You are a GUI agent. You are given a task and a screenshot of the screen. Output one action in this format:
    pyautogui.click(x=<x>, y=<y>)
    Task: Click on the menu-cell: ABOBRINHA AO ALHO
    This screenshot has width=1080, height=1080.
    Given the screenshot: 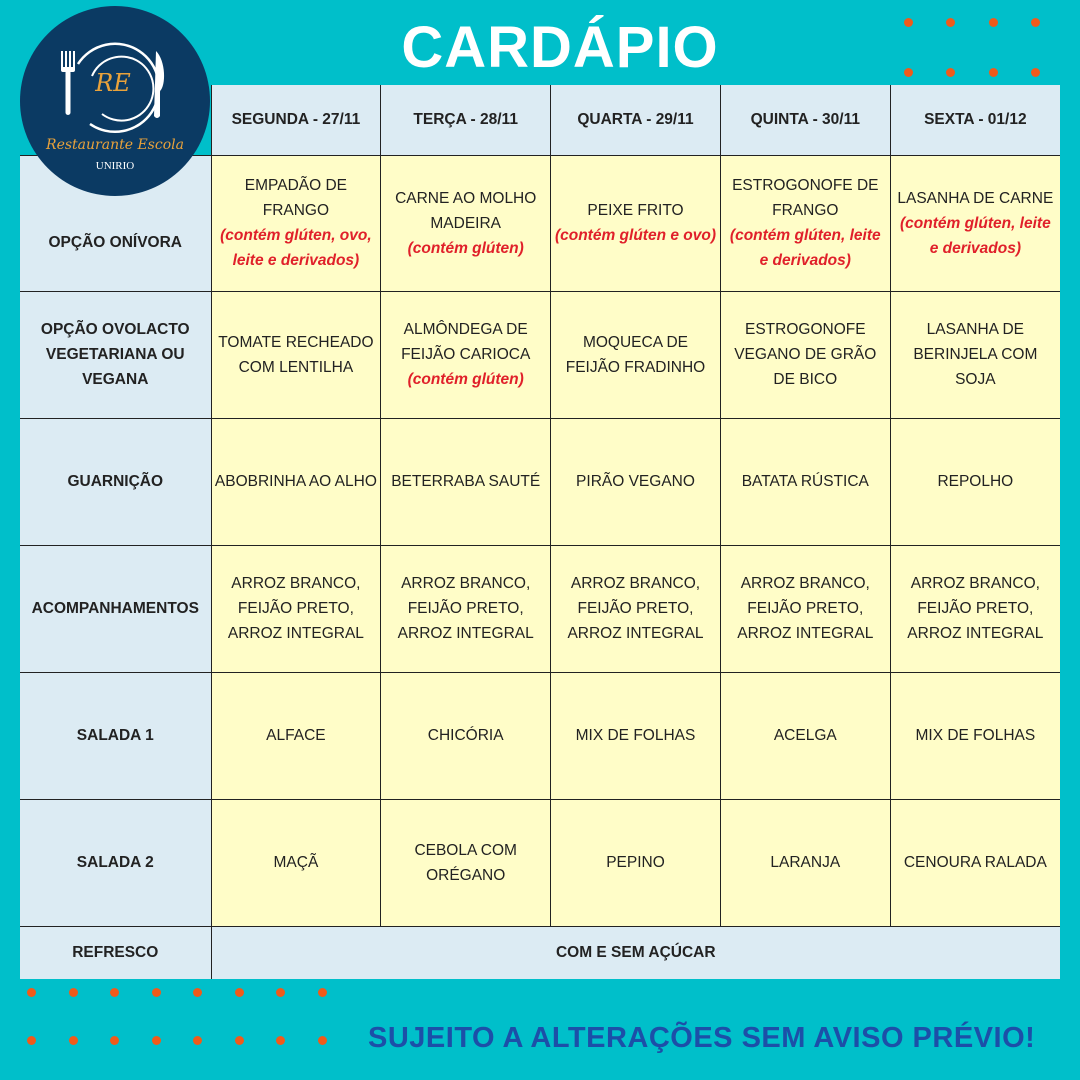 What is the action you would take?
    pyautogui.click(x=296, y=481)
    